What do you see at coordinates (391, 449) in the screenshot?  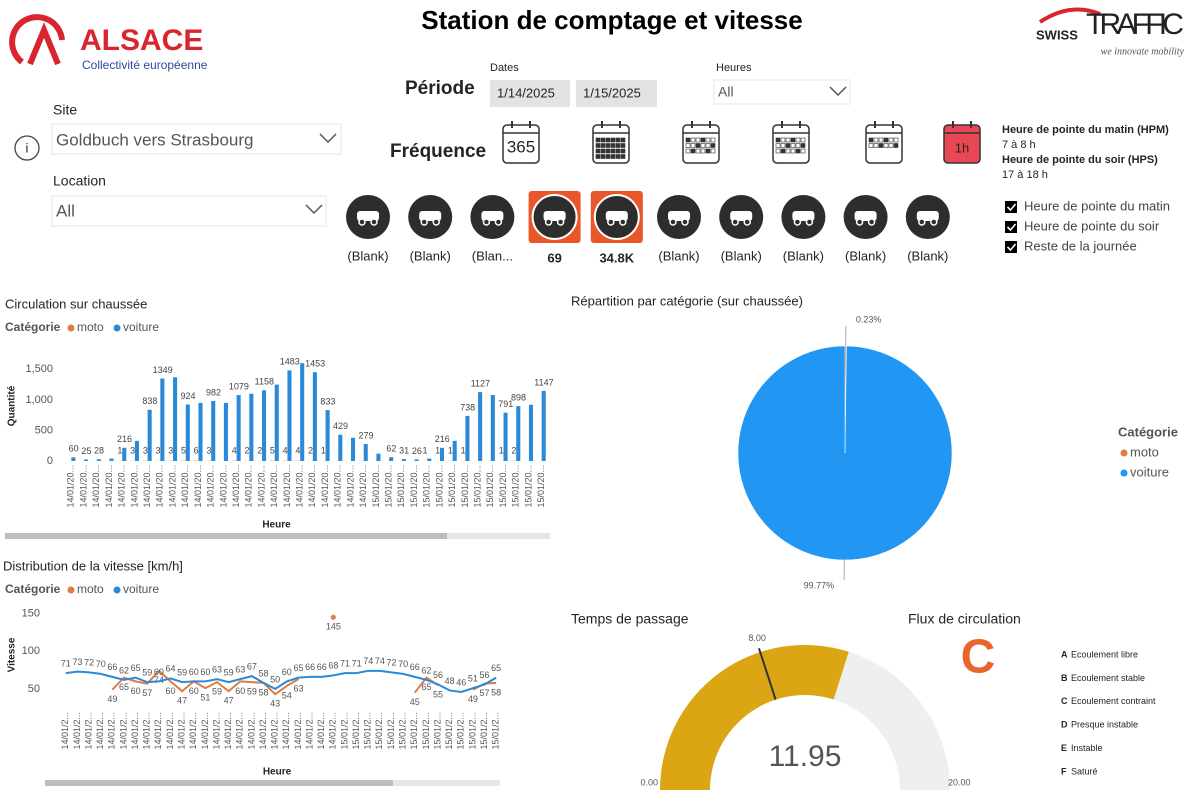 I see `data-label: 62` at bounding box center [391, 449].